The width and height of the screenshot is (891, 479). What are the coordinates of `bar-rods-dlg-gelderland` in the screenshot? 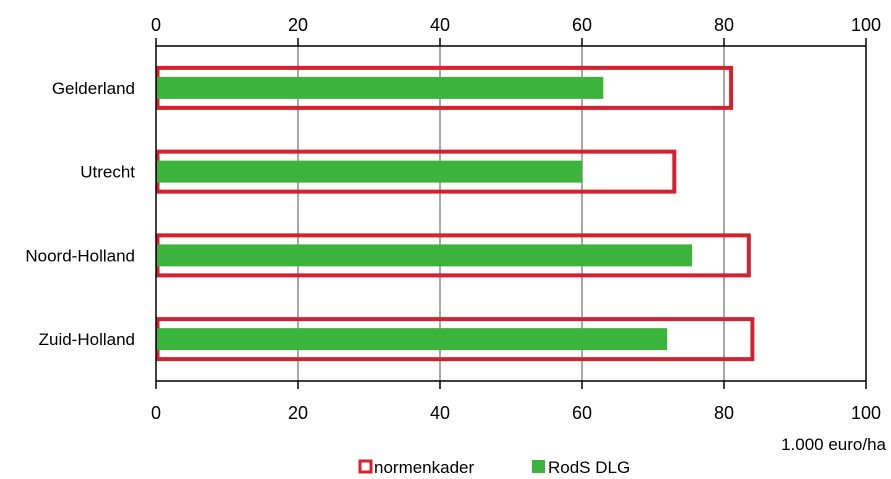 It's located at (380, 87).